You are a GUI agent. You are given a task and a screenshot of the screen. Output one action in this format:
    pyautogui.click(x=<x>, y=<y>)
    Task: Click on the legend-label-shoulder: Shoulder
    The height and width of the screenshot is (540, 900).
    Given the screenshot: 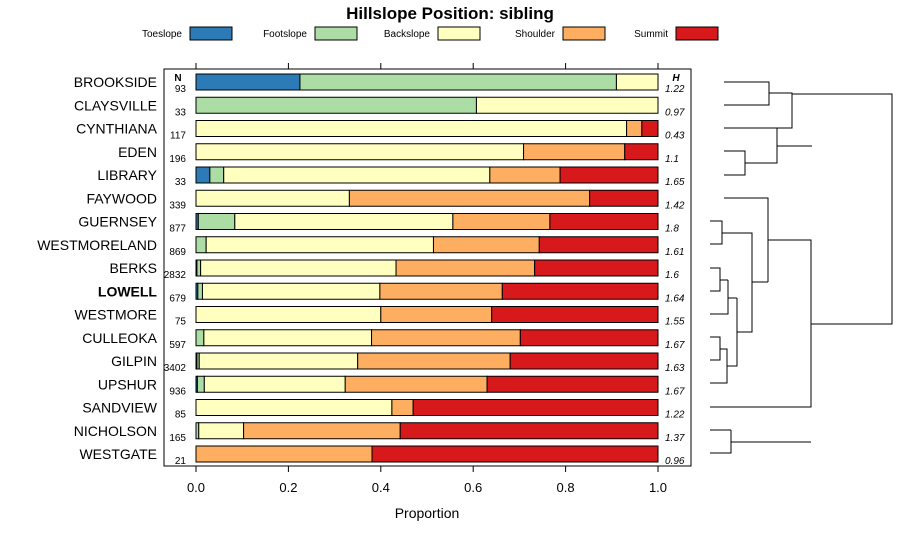 What is the action you would take?
    pyautogui.click(x=535, y=34)
    